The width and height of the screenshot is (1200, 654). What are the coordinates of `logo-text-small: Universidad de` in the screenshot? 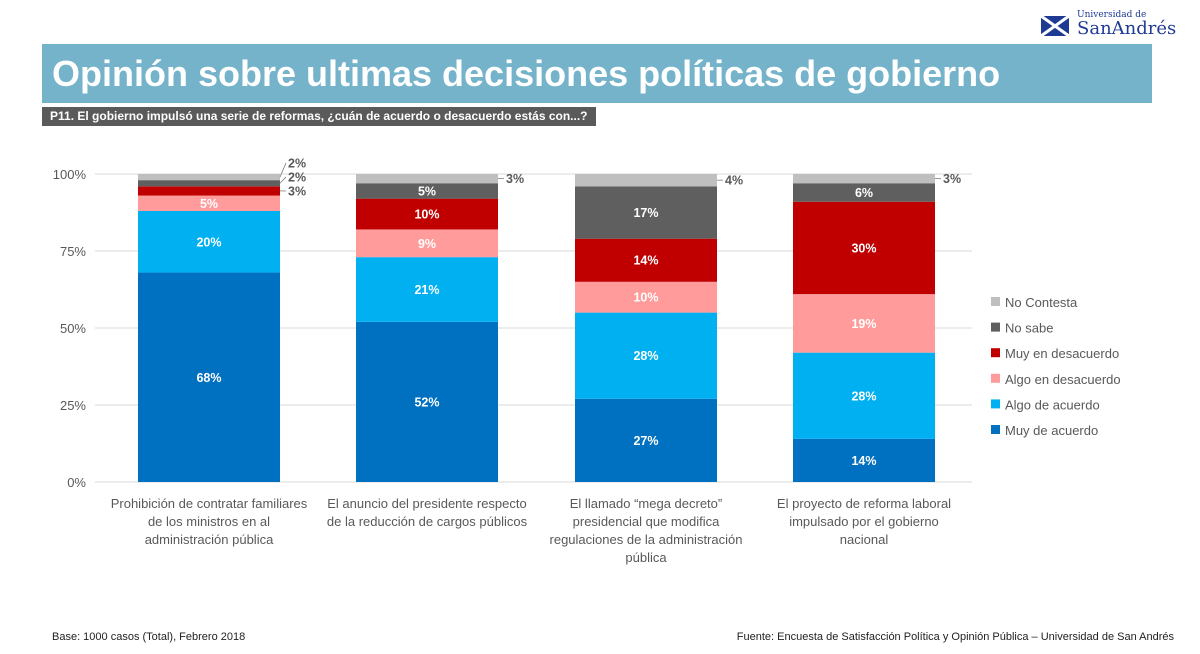 It's located at (1112, 15).